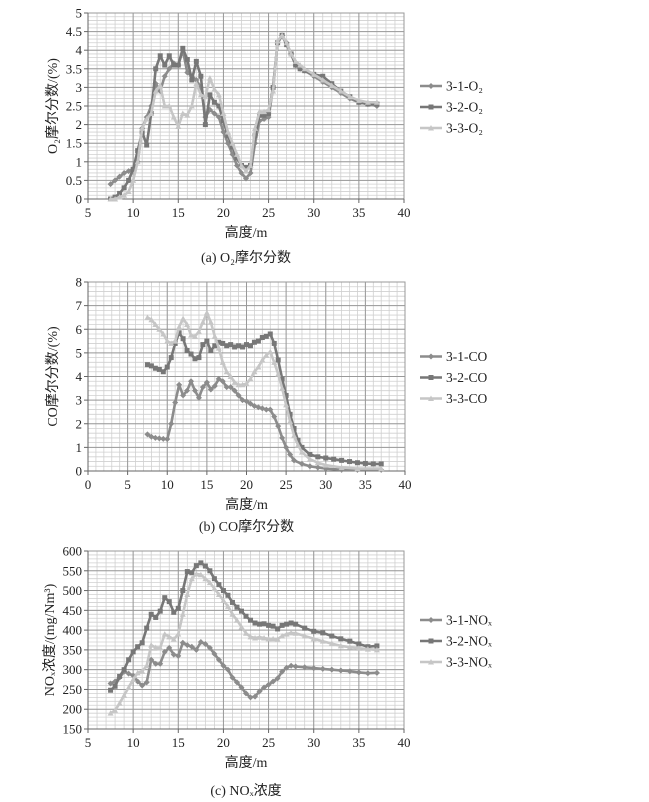 The image size is (649, 802). Describe the element at coordinates (451, 86) in the screenshot. I see `legend-item: 3-1-O₂` at that location.